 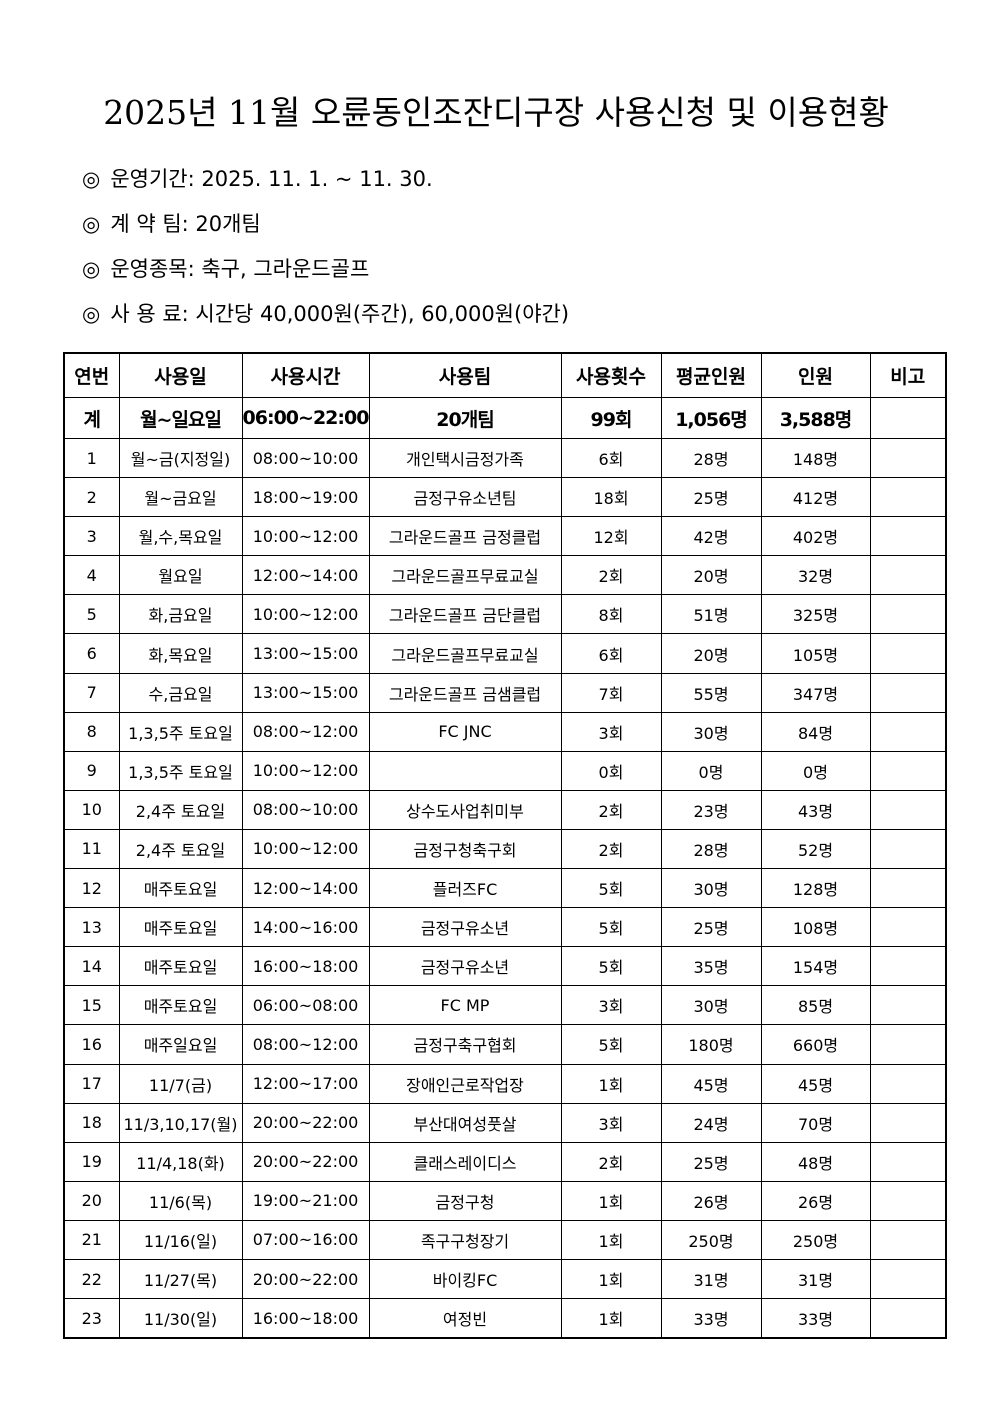 I want to click on table-row: 16 매주일요일 08:00~12:00 금정구축구협회 5회 180명 660명, so click(x=505, y=1044).